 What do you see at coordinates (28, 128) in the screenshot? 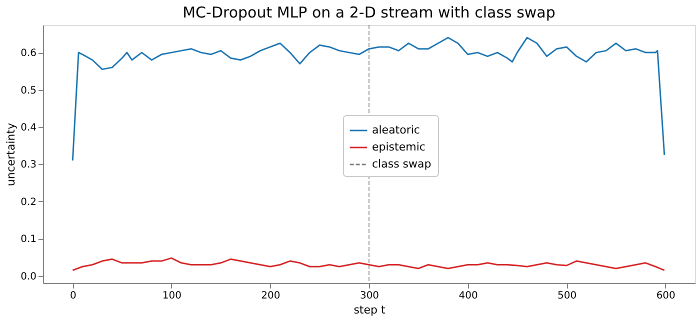
I see `y-tick-label: 0.4` at bounding box center [28, 128].